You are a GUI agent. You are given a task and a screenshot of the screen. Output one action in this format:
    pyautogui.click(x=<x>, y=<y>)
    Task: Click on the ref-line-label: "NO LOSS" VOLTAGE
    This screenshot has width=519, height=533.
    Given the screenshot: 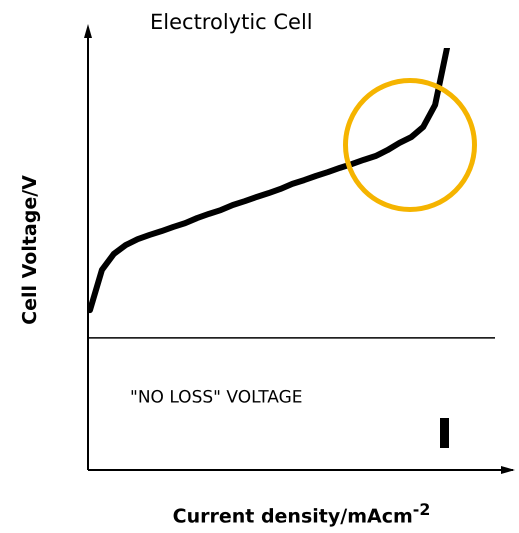 What is the action you would take?
    pyautogui.click(x=216, y=397)
    